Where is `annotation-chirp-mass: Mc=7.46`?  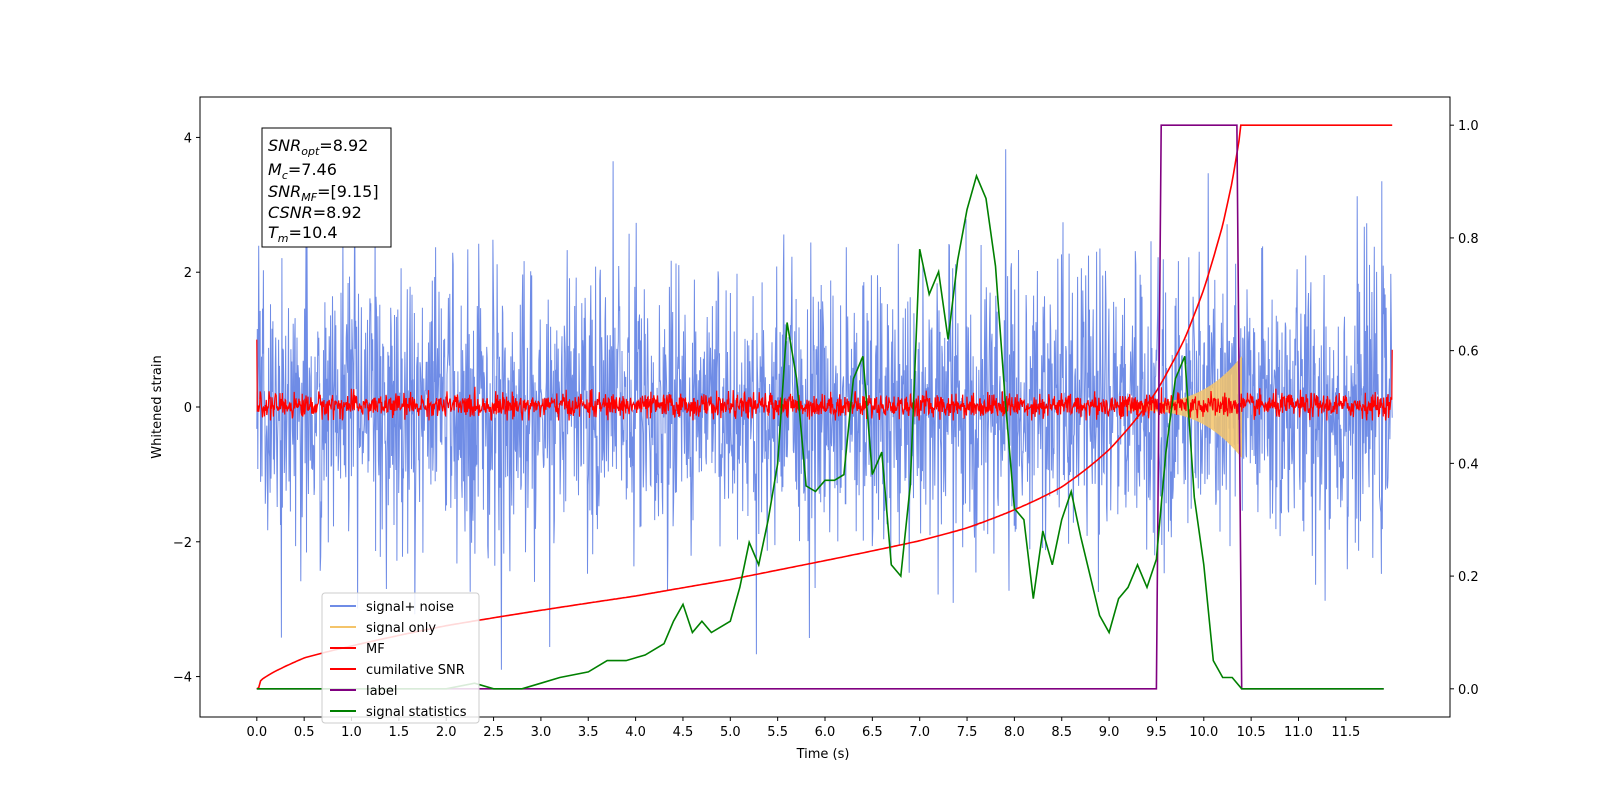 annotation-chirp-mass: Mc=7.46 is located at coordinates (302, 171).